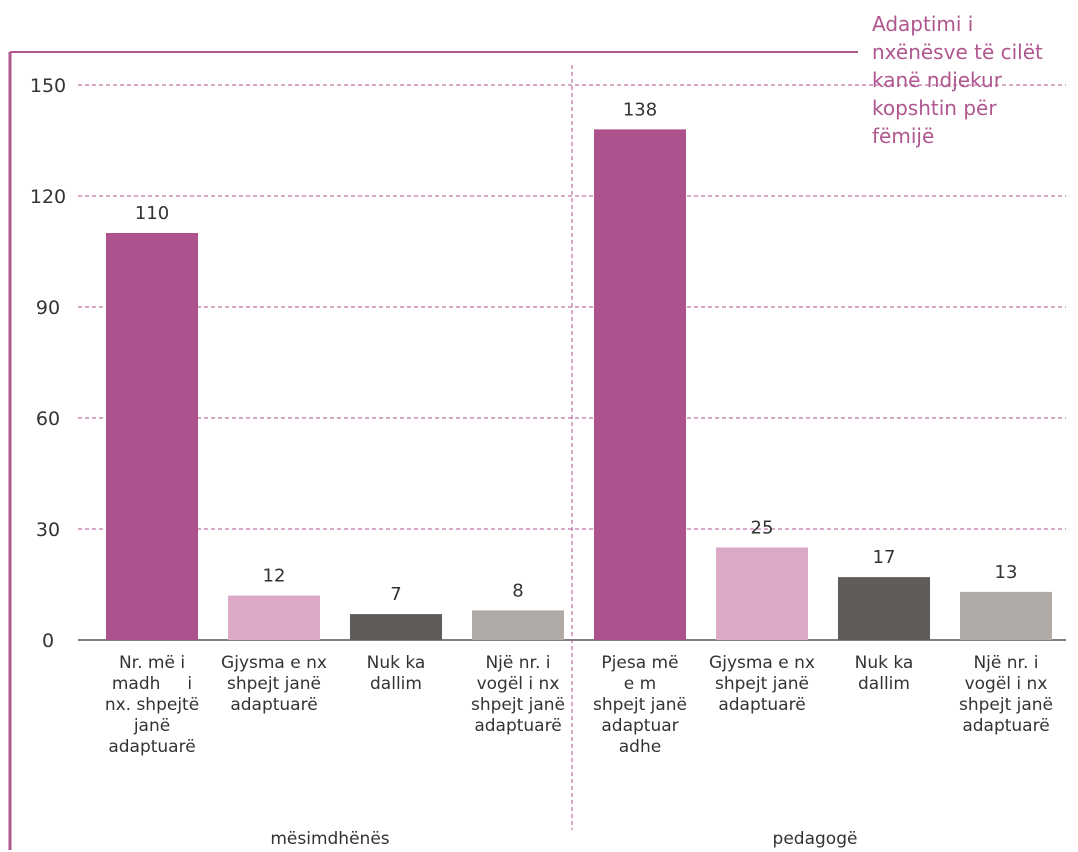 Image resolution: width=1078 pixels, height=852 pixels. What do you see at coordinates (1006, 572) in the screenshot?
I see `data-label: 13` at bounding box center [1006, 572].